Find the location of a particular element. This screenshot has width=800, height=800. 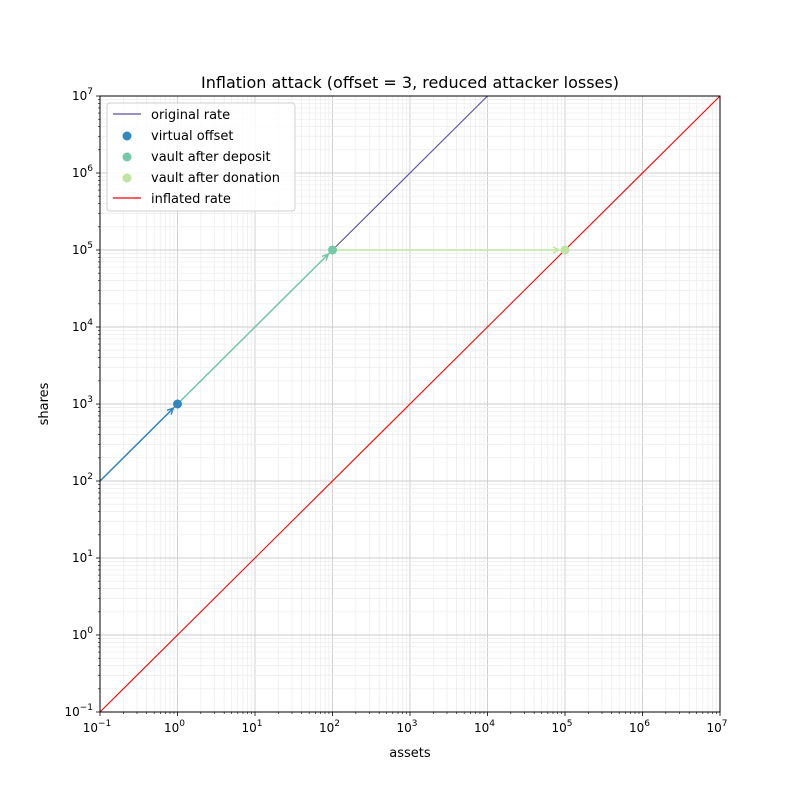

y-axis-label: shares is located at coordinates (44, 403).